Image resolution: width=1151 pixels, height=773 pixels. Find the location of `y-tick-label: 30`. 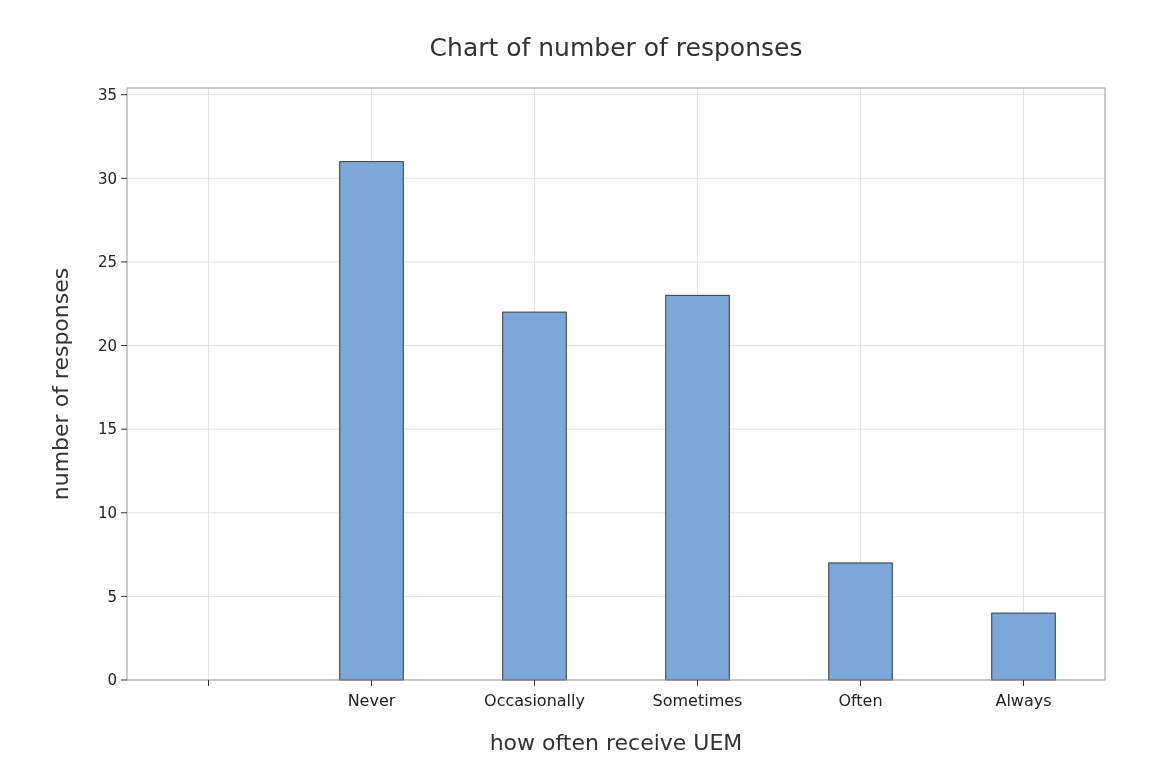

y-tick-label: 30 is located at coordinates (107, 178).